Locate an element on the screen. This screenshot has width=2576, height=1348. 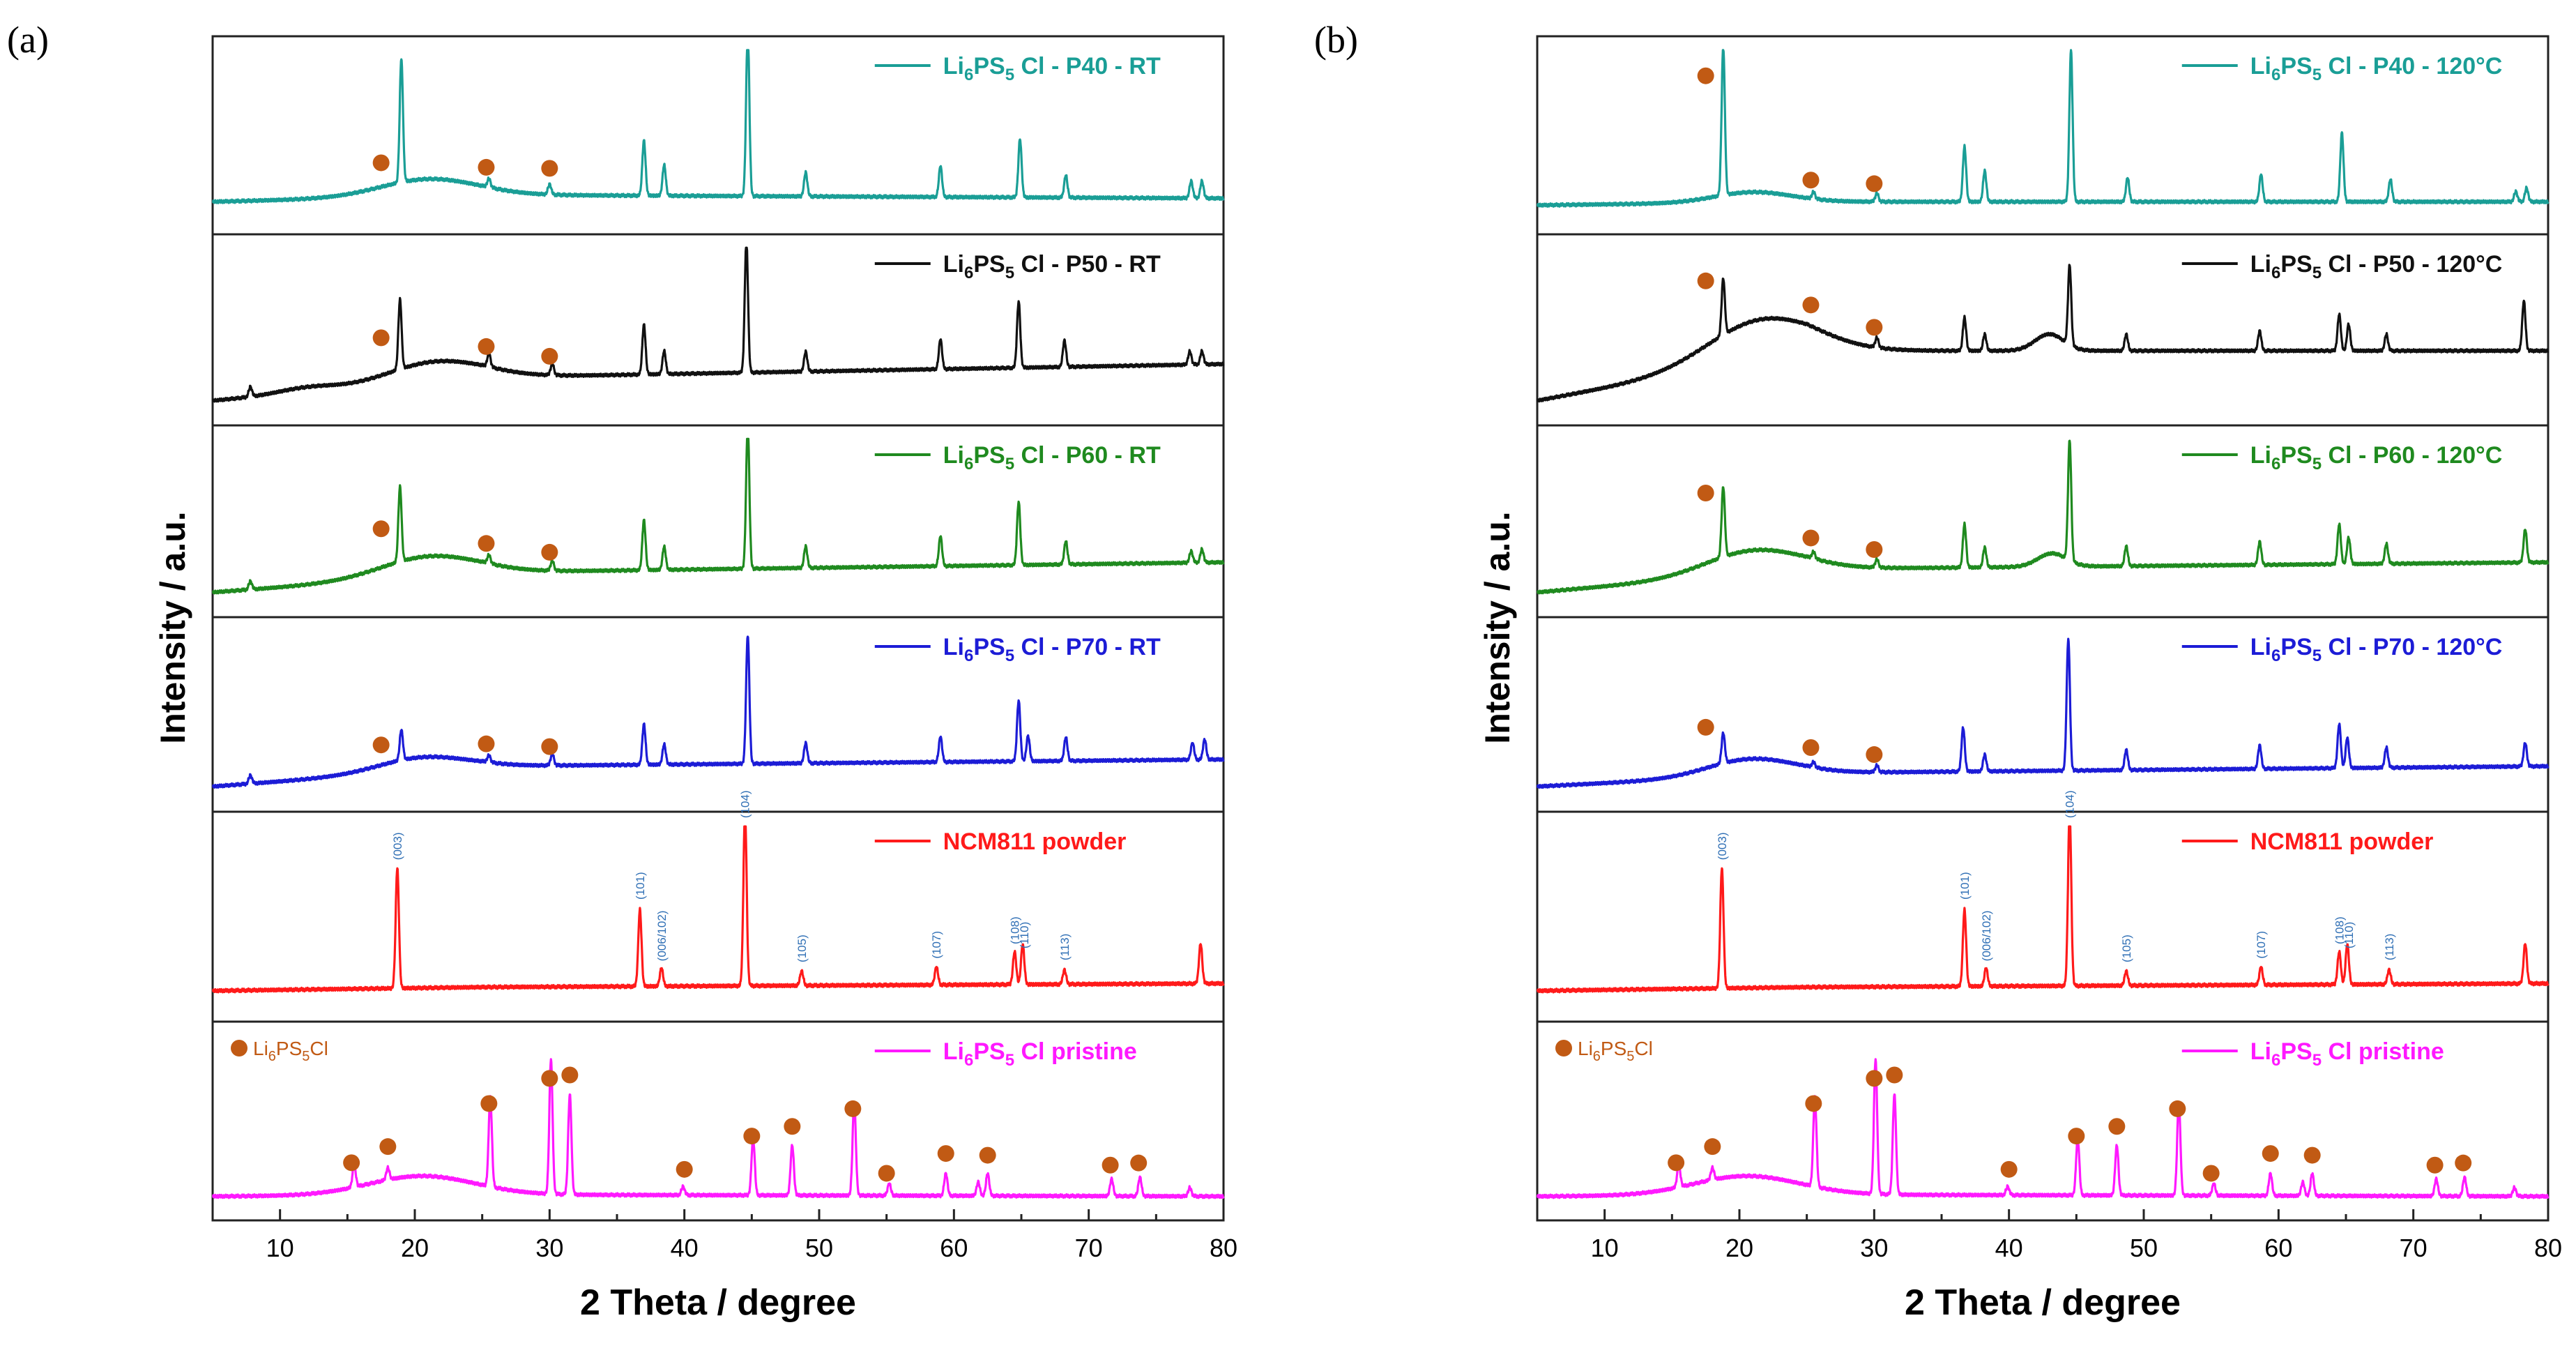
panel-letter: (b) is located at coordinates (1336, 40).